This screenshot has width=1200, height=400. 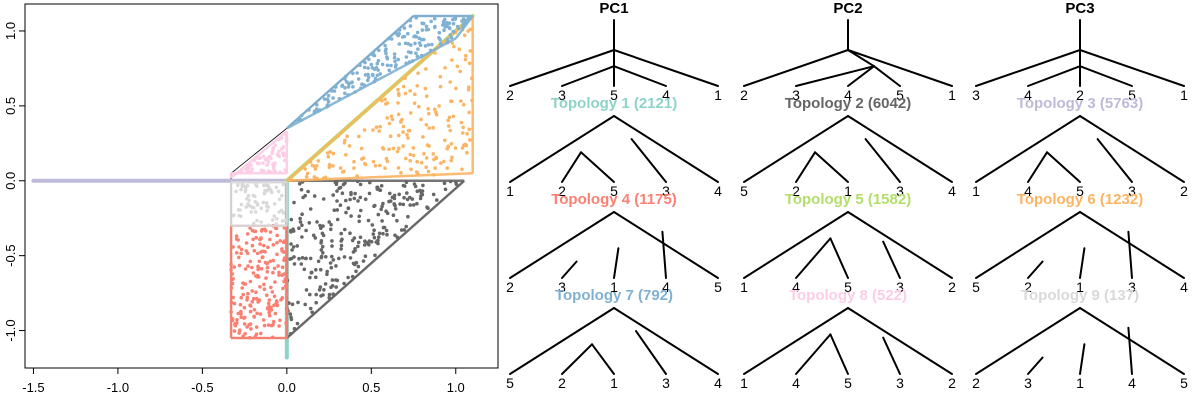 I want to click on topology-tree: 5 2 1 3 4 Topology 7 (792), so click(x=614, y=339).